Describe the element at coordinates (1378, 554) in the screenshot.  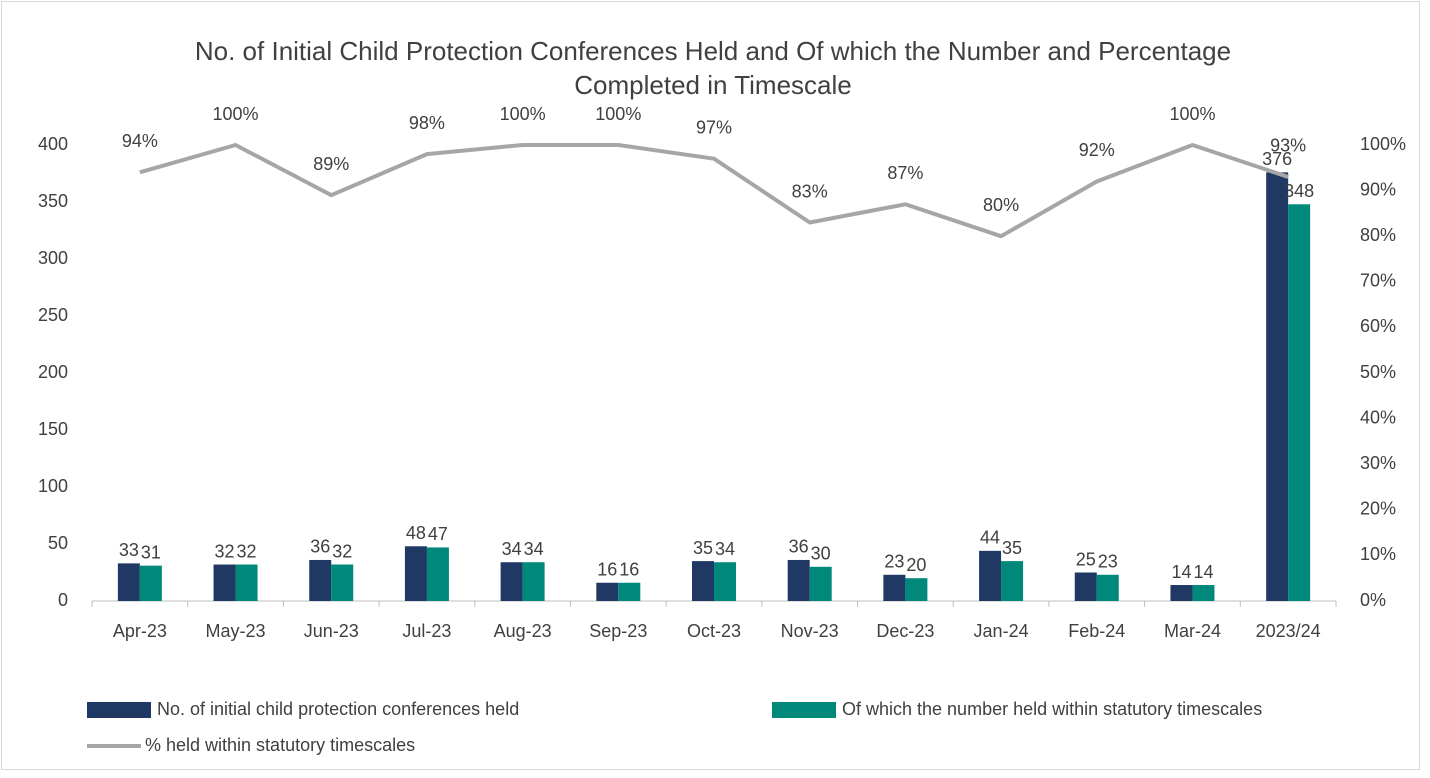
I see `y2-tick-label: 10%` at that location.